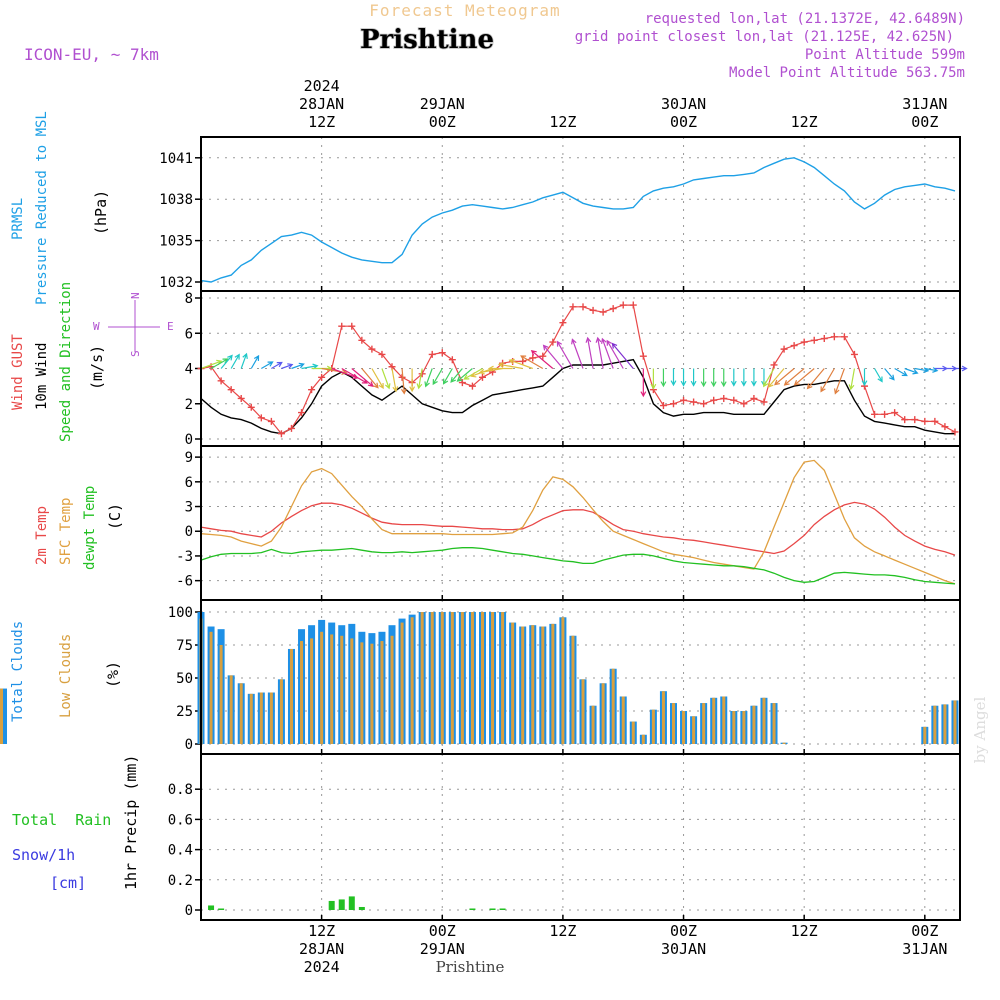 The width and height of the screenshot is (1000, 1000). I want to click on wind-gust-label: Wind GUST, so click(18, 372).